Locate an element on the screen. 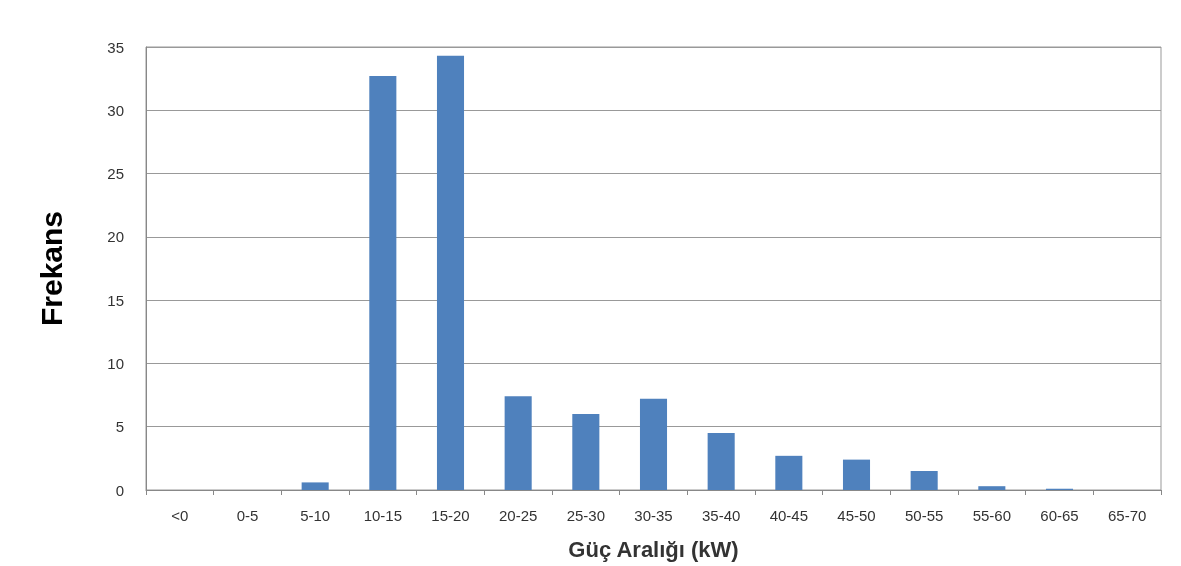 This screenshot has width=1181, height=566. y-axis-title: Frekans is located at coordinates (51, 268).